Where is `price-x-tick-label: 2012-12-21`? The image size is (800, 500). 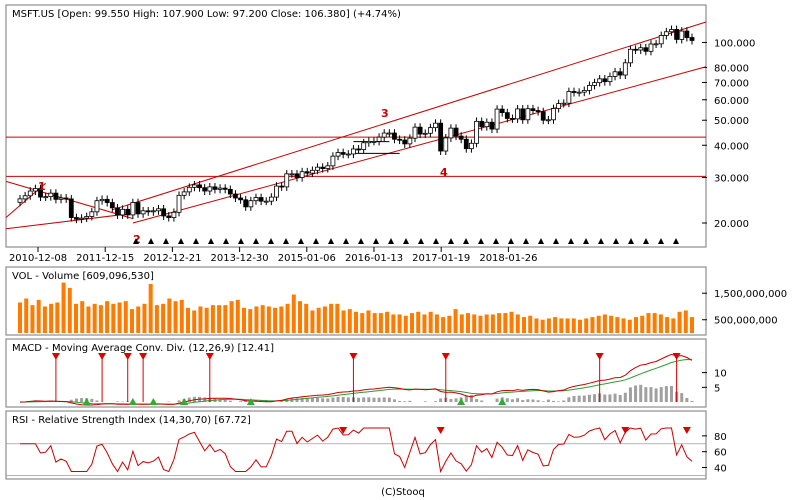 price-x-tick-label: 2012-12-21 is located at coordinates (172, 258).